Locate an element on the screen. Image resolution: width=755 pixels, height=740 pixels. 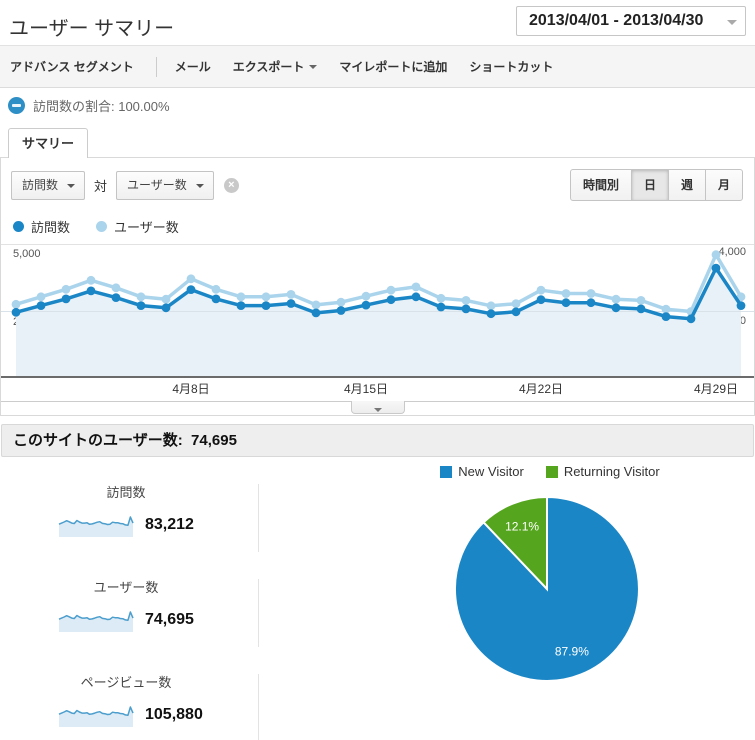
metric-b-dropdown: ユーザー数 is located at coordinates (165, 185).